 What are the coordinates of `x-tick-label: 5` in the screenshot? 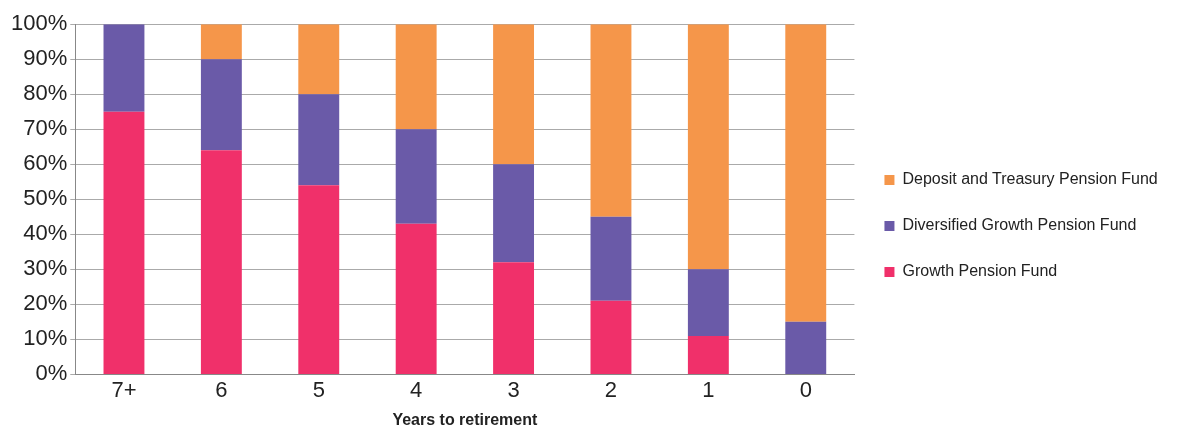 It's located at (318, 389).